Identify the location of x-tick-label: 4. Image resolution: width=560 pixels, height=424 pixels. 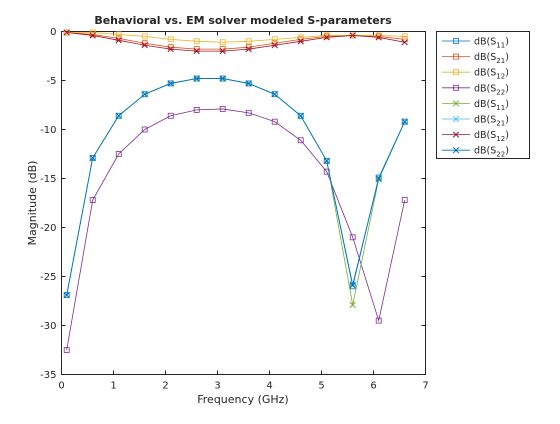
(269, 386).